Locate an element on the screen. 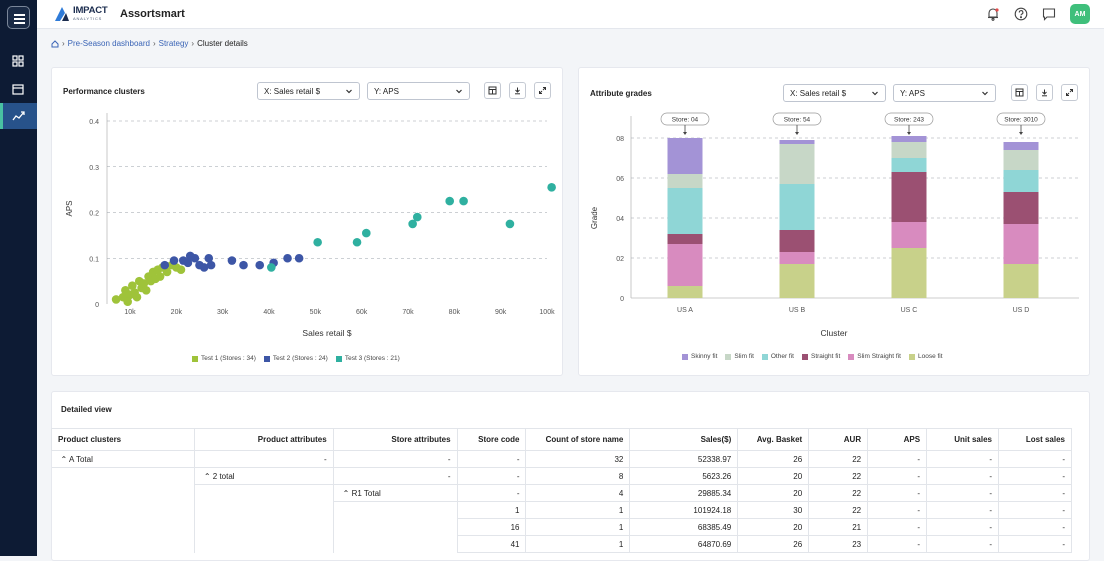  legend-item: Test 3 (Stores : 21) is located at coordinates (367, 358).